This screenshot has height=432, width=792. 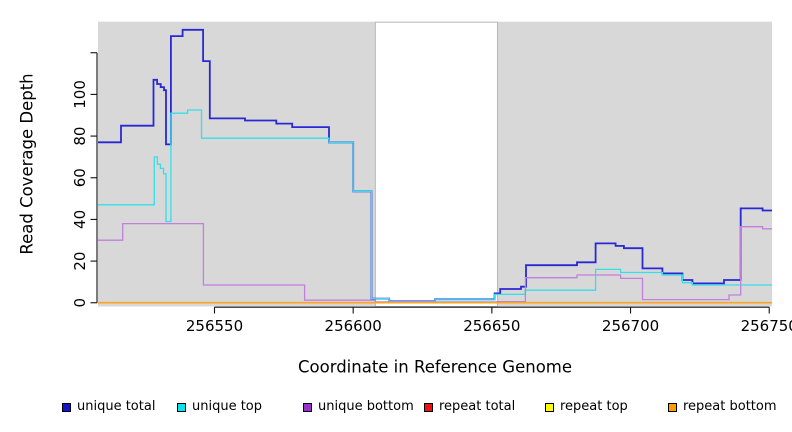 What do you see at coordinates (80, 177) in the screenshot?
I see `y-tick-label: 60` at bounding box center [80, 177].